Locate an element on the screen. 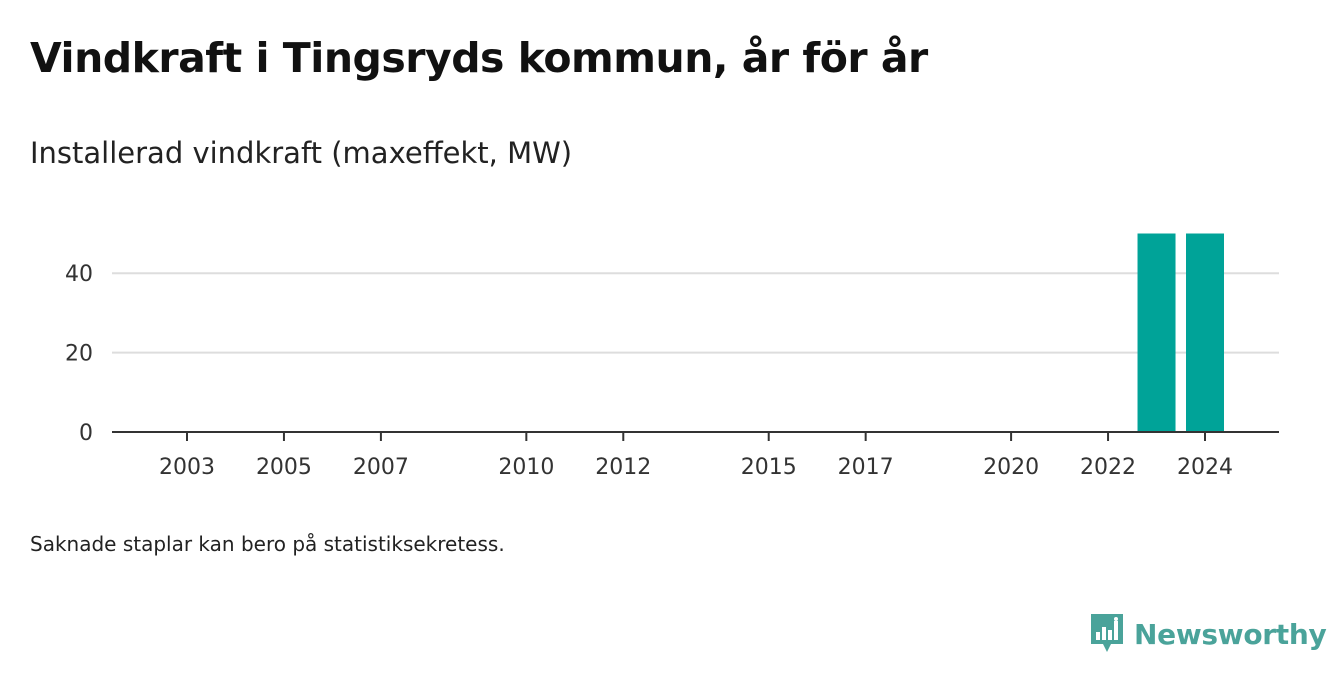 The width and height of the screenshot is (1340, 685). y-tick-label: 20 is located at coordinates (79, 354).